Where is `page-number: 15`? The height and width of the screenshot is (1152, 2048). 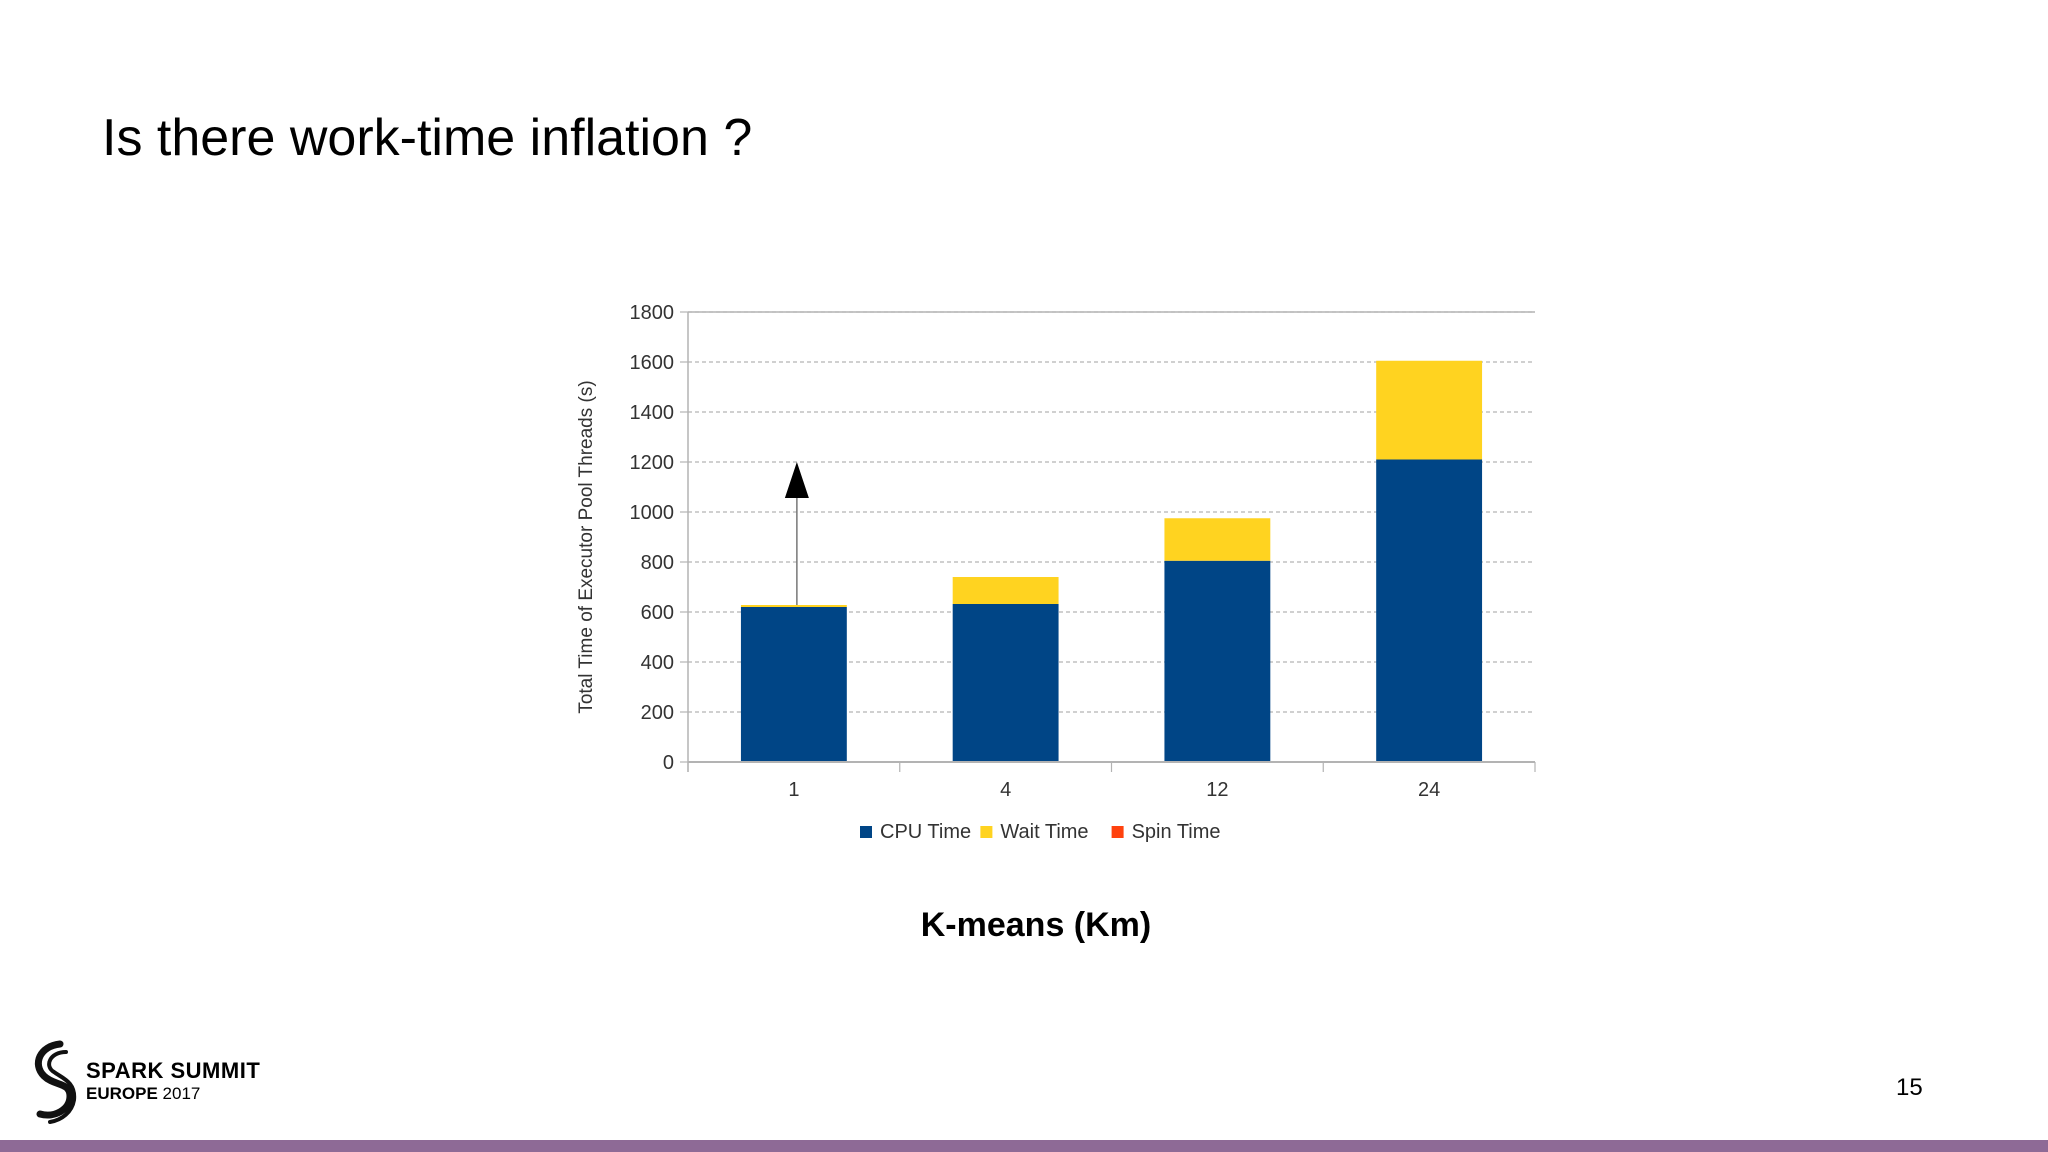
page-number: 15 is located at coordinates (1909, 1087).